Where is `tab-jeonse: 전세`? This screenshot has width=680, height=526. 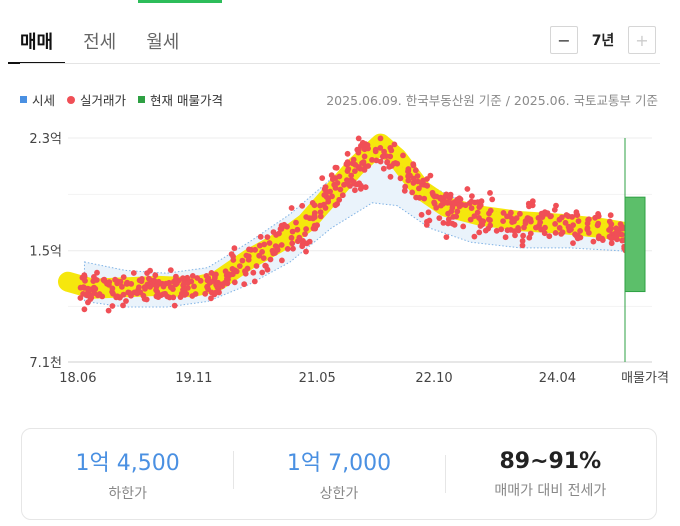
tab-jeonse: 전세 is located at coordinates (100, 42).